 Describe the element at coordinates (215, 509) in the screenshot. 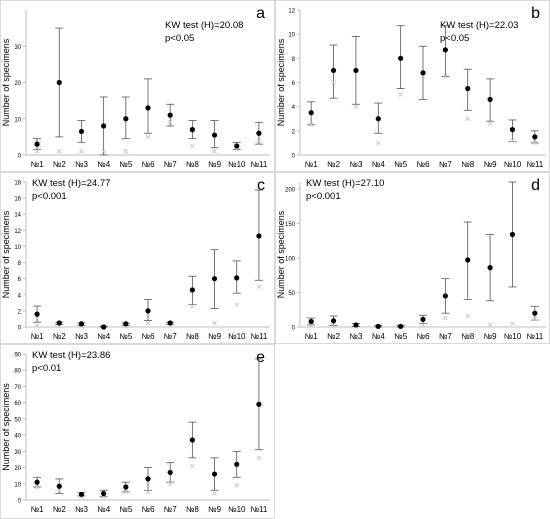

I see `x-tick-label: №9` at that location.